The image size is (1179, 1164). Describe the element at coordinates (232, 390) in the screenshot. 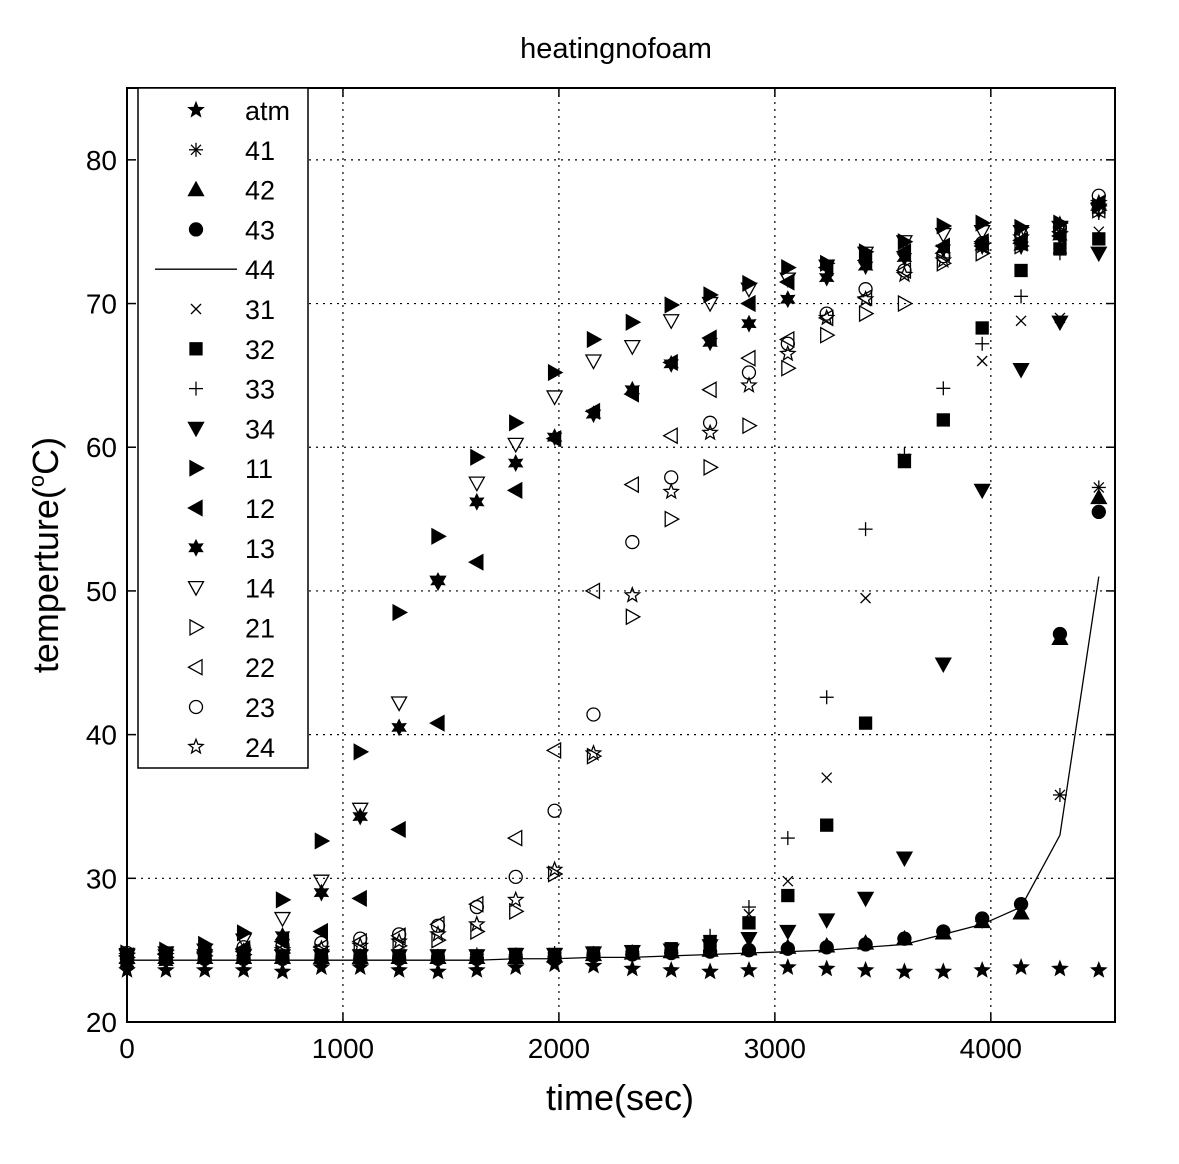

I see `legend-item-33: 33` at that location.